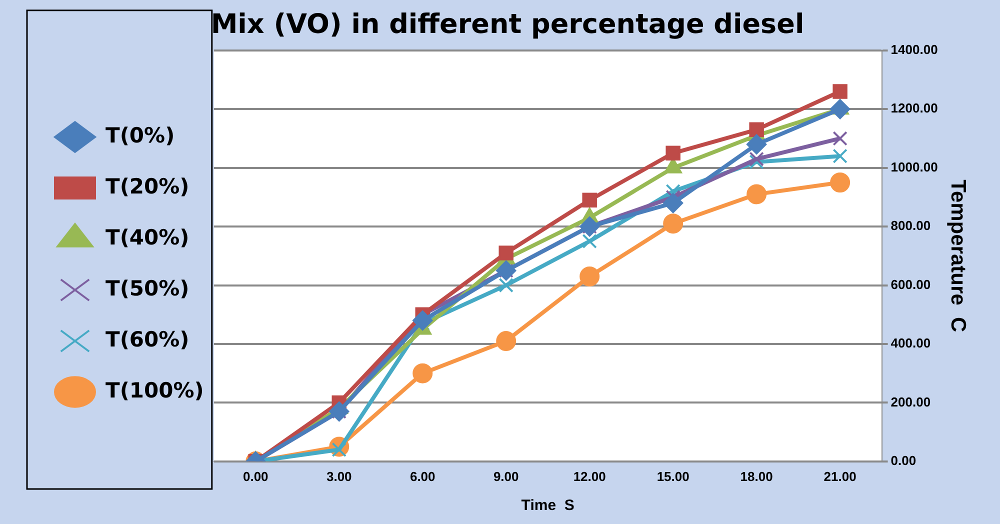  What do you see at coordinates (140, 135) in the screenshot?
I see `legend-label: T(0%)` at bounding box center [140, 135].